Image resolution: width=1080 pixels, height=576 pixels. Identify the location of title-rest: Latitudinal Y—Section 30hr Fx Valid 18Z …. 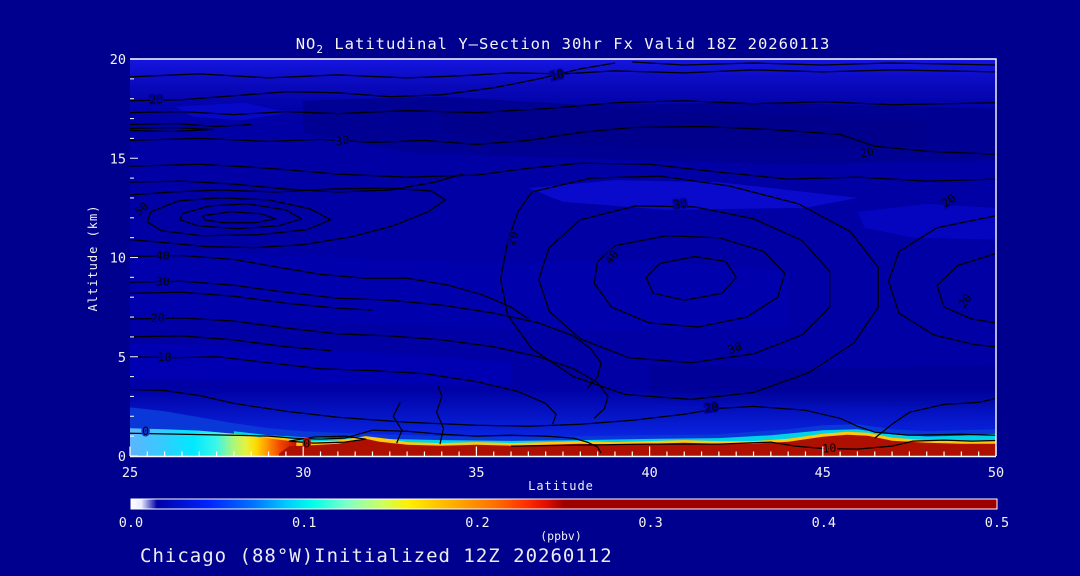
(577, 44).